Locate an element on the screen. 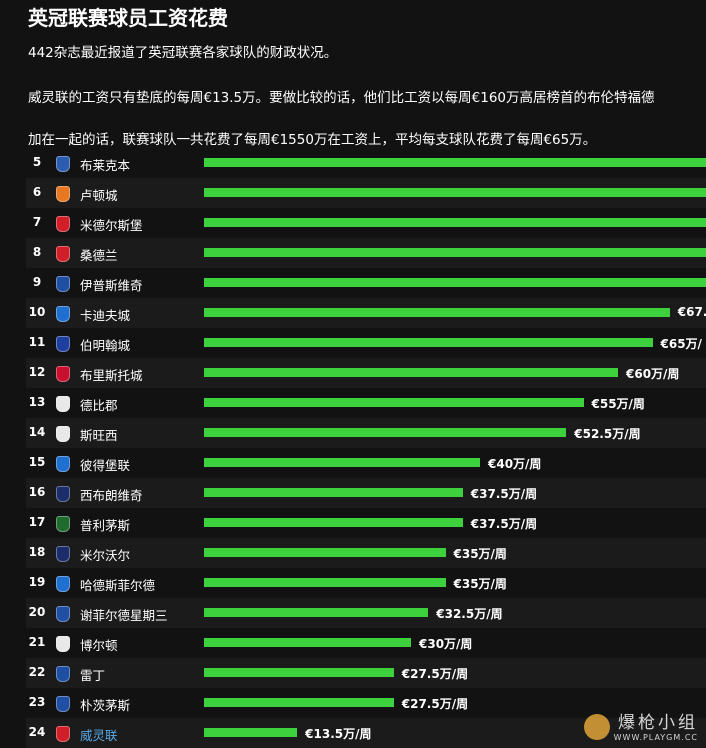 Image resolution: width=706 pixels, height=748 pixels. club-name-label: 卡迪夫城 is located at coordinates (105, 315).